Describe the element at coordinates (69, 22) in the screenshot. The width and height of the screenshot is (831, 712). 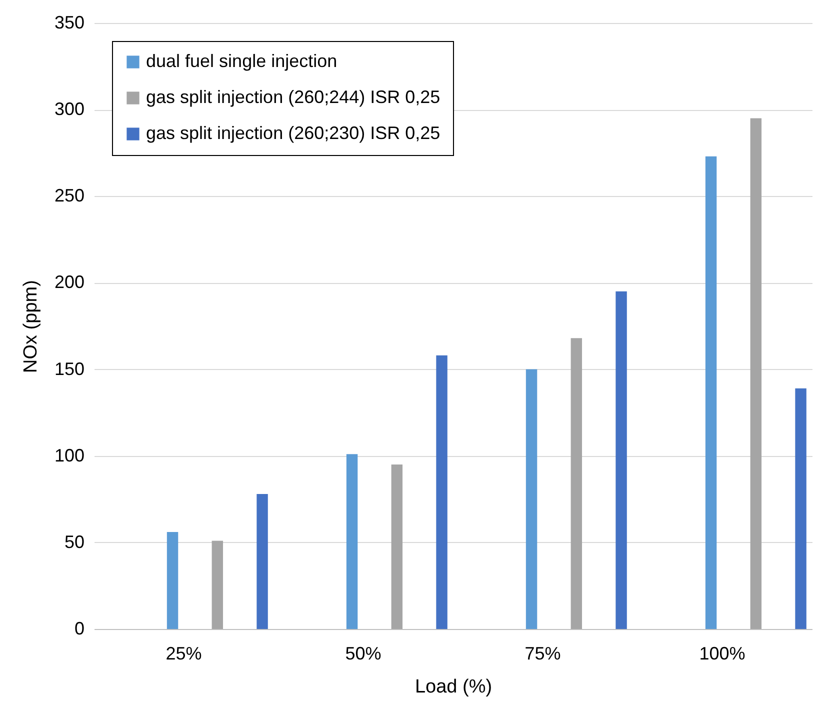
I see `y-tick-label: 350` at that location.